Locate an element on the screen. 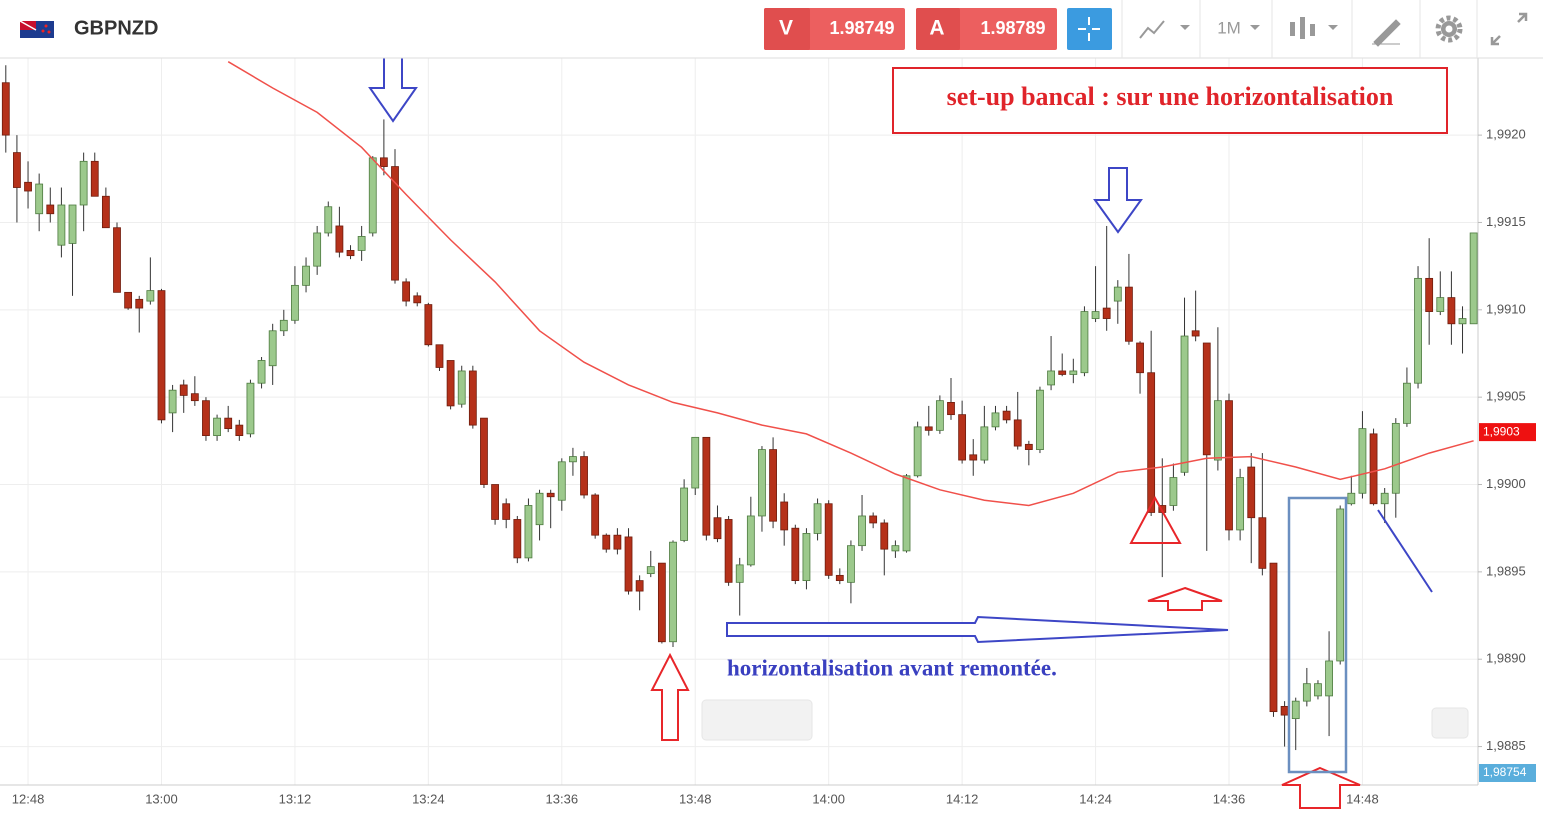 This screenshot has height=821, width=1543. indicators-button is located at coordinates (1314, 28).